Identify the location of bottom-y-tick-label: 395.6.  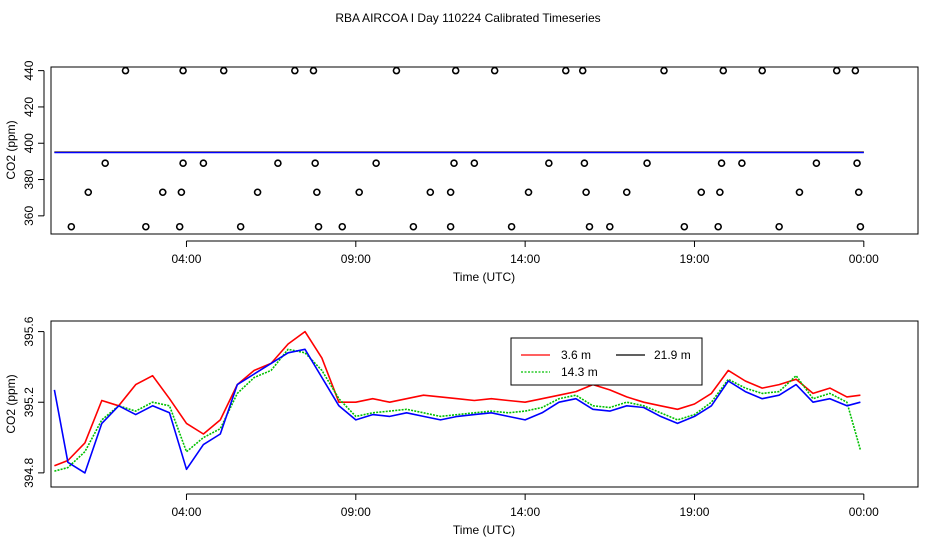
(29, 331).